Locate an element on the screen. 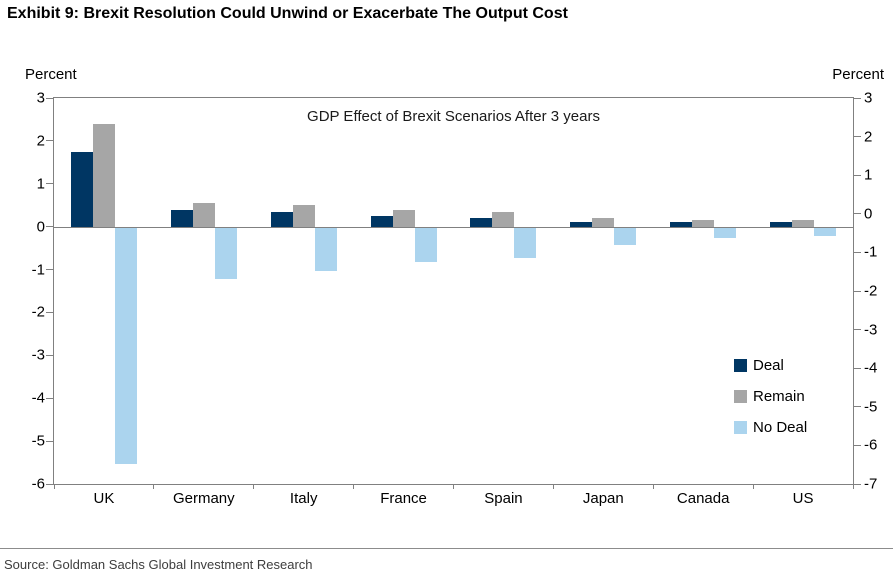 The height and width of the screenshot is (584, 893). right-axis-title: Percent is located at coordinates (858, 74).